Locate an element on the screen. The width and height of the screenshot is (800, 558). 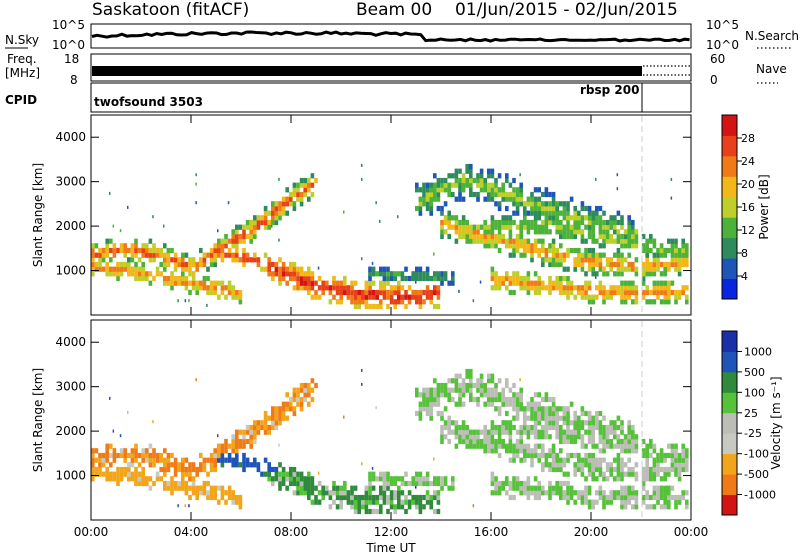
velocity-colorbar-tick-label: -1000 is located at coordinates (760, 495).